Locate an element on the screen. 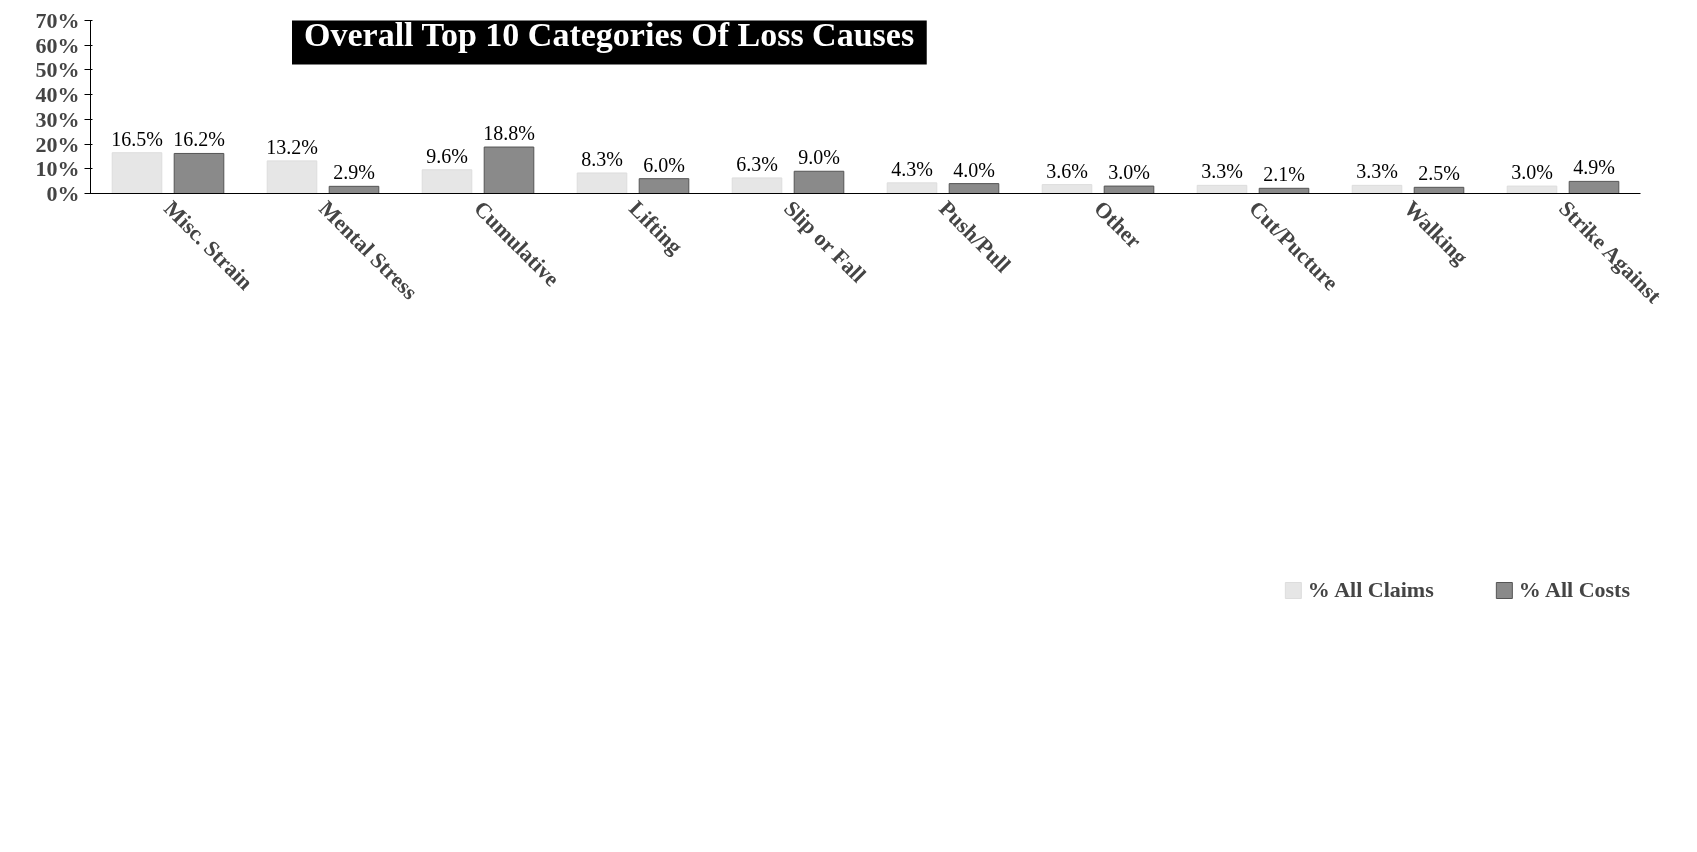  y-tick-label: 60% is located at coordinates (57, 45).